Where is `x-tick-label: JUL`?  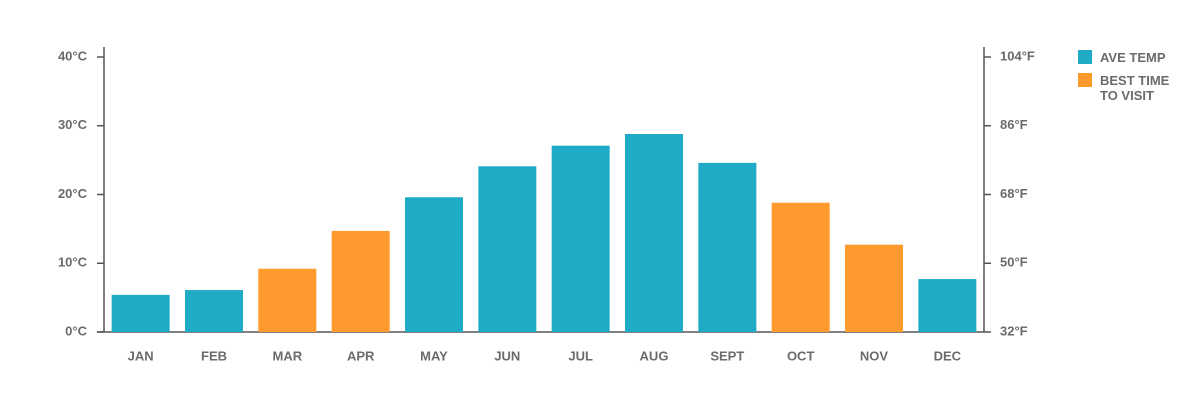
x-tick-label: JUL is located at coordinates (580, 355).